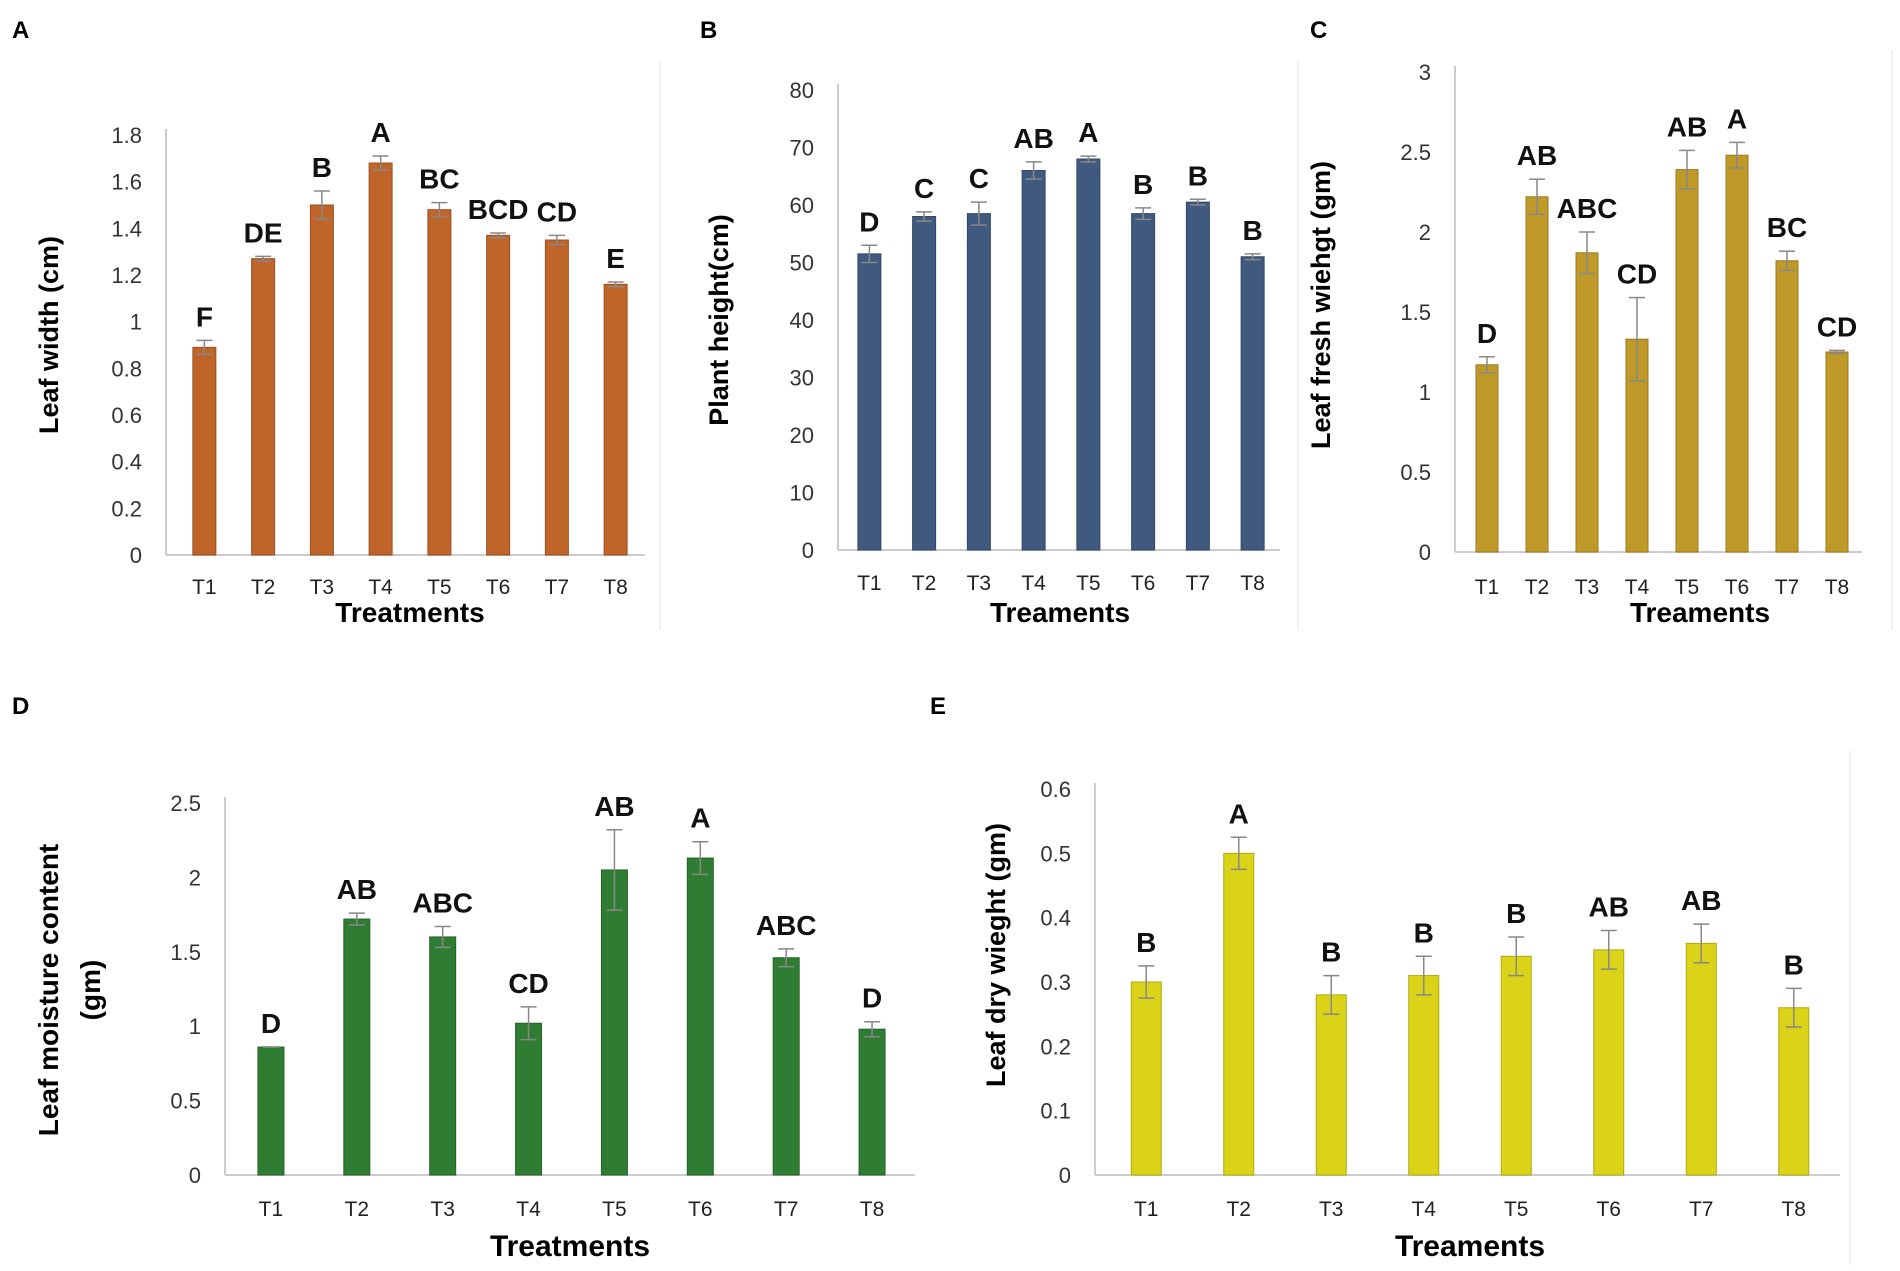  Describe the element at coordinates (615, 258) in the screenshot. I see `panel-a-letter-t8: E` at that location.